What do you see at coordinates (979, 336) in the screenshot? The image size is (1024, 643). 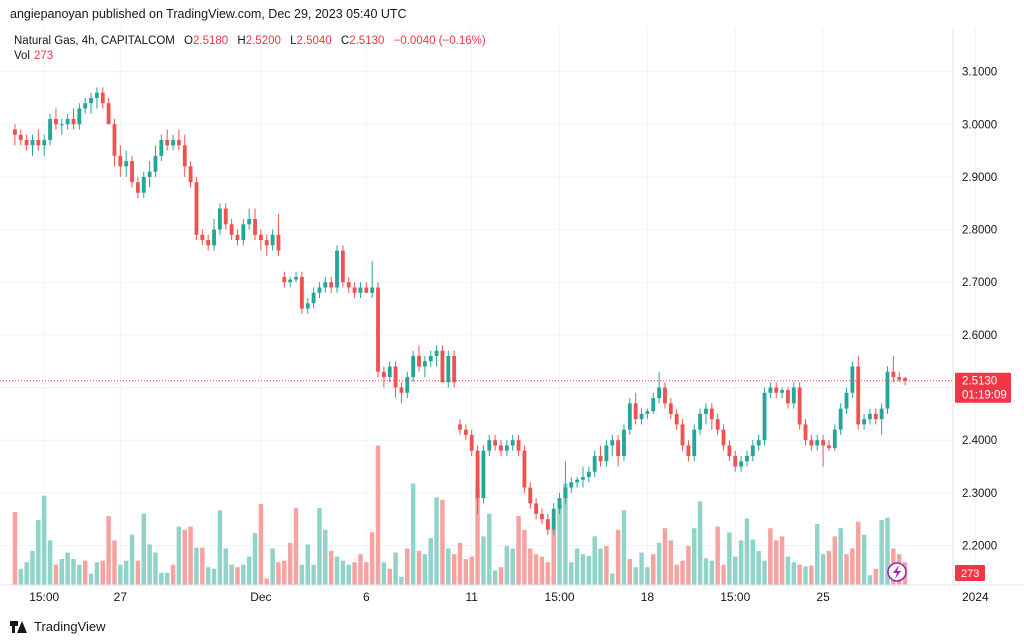 I see `price-tick-label: 2.6000` at bounding box center [979, 336].